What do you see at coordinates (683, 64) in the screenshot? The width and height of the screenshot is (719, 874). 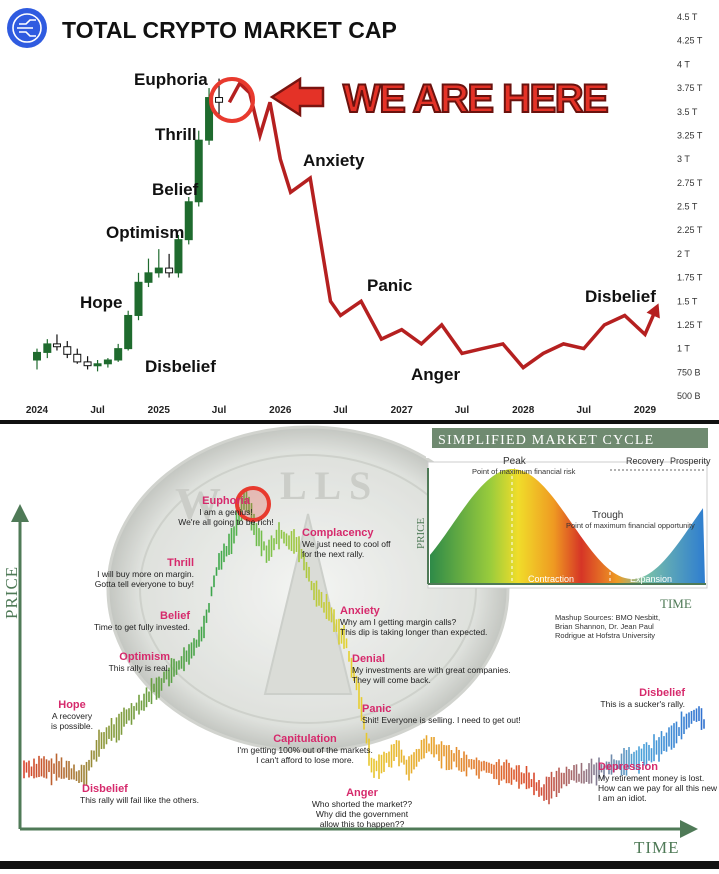 I see `y-tick-label: 4 T` at bounding box center [683, 64].